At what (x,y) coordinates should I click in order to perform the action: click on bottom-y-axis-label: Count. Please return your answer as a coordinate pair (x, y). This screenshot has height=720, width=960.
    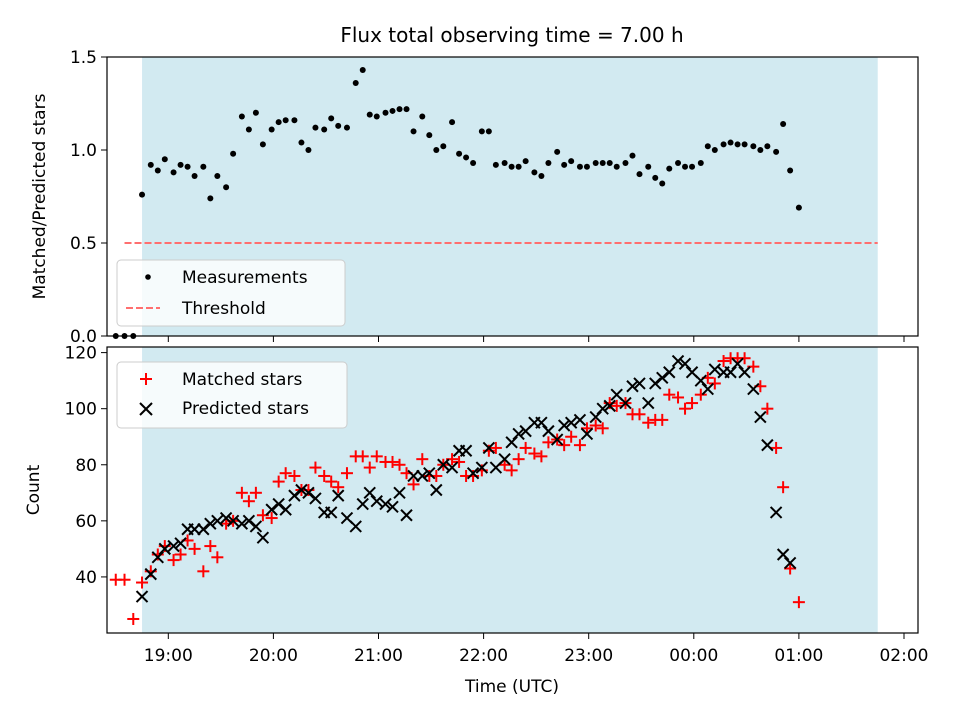
    Looking at the image, I should click on (34, 489).